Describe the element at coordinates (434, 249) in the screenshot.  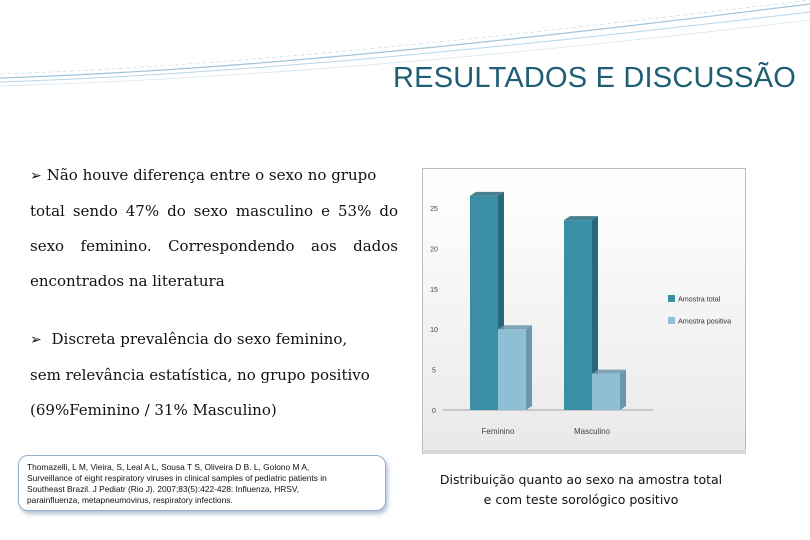
I see `y-tick-label: 20` at that location.